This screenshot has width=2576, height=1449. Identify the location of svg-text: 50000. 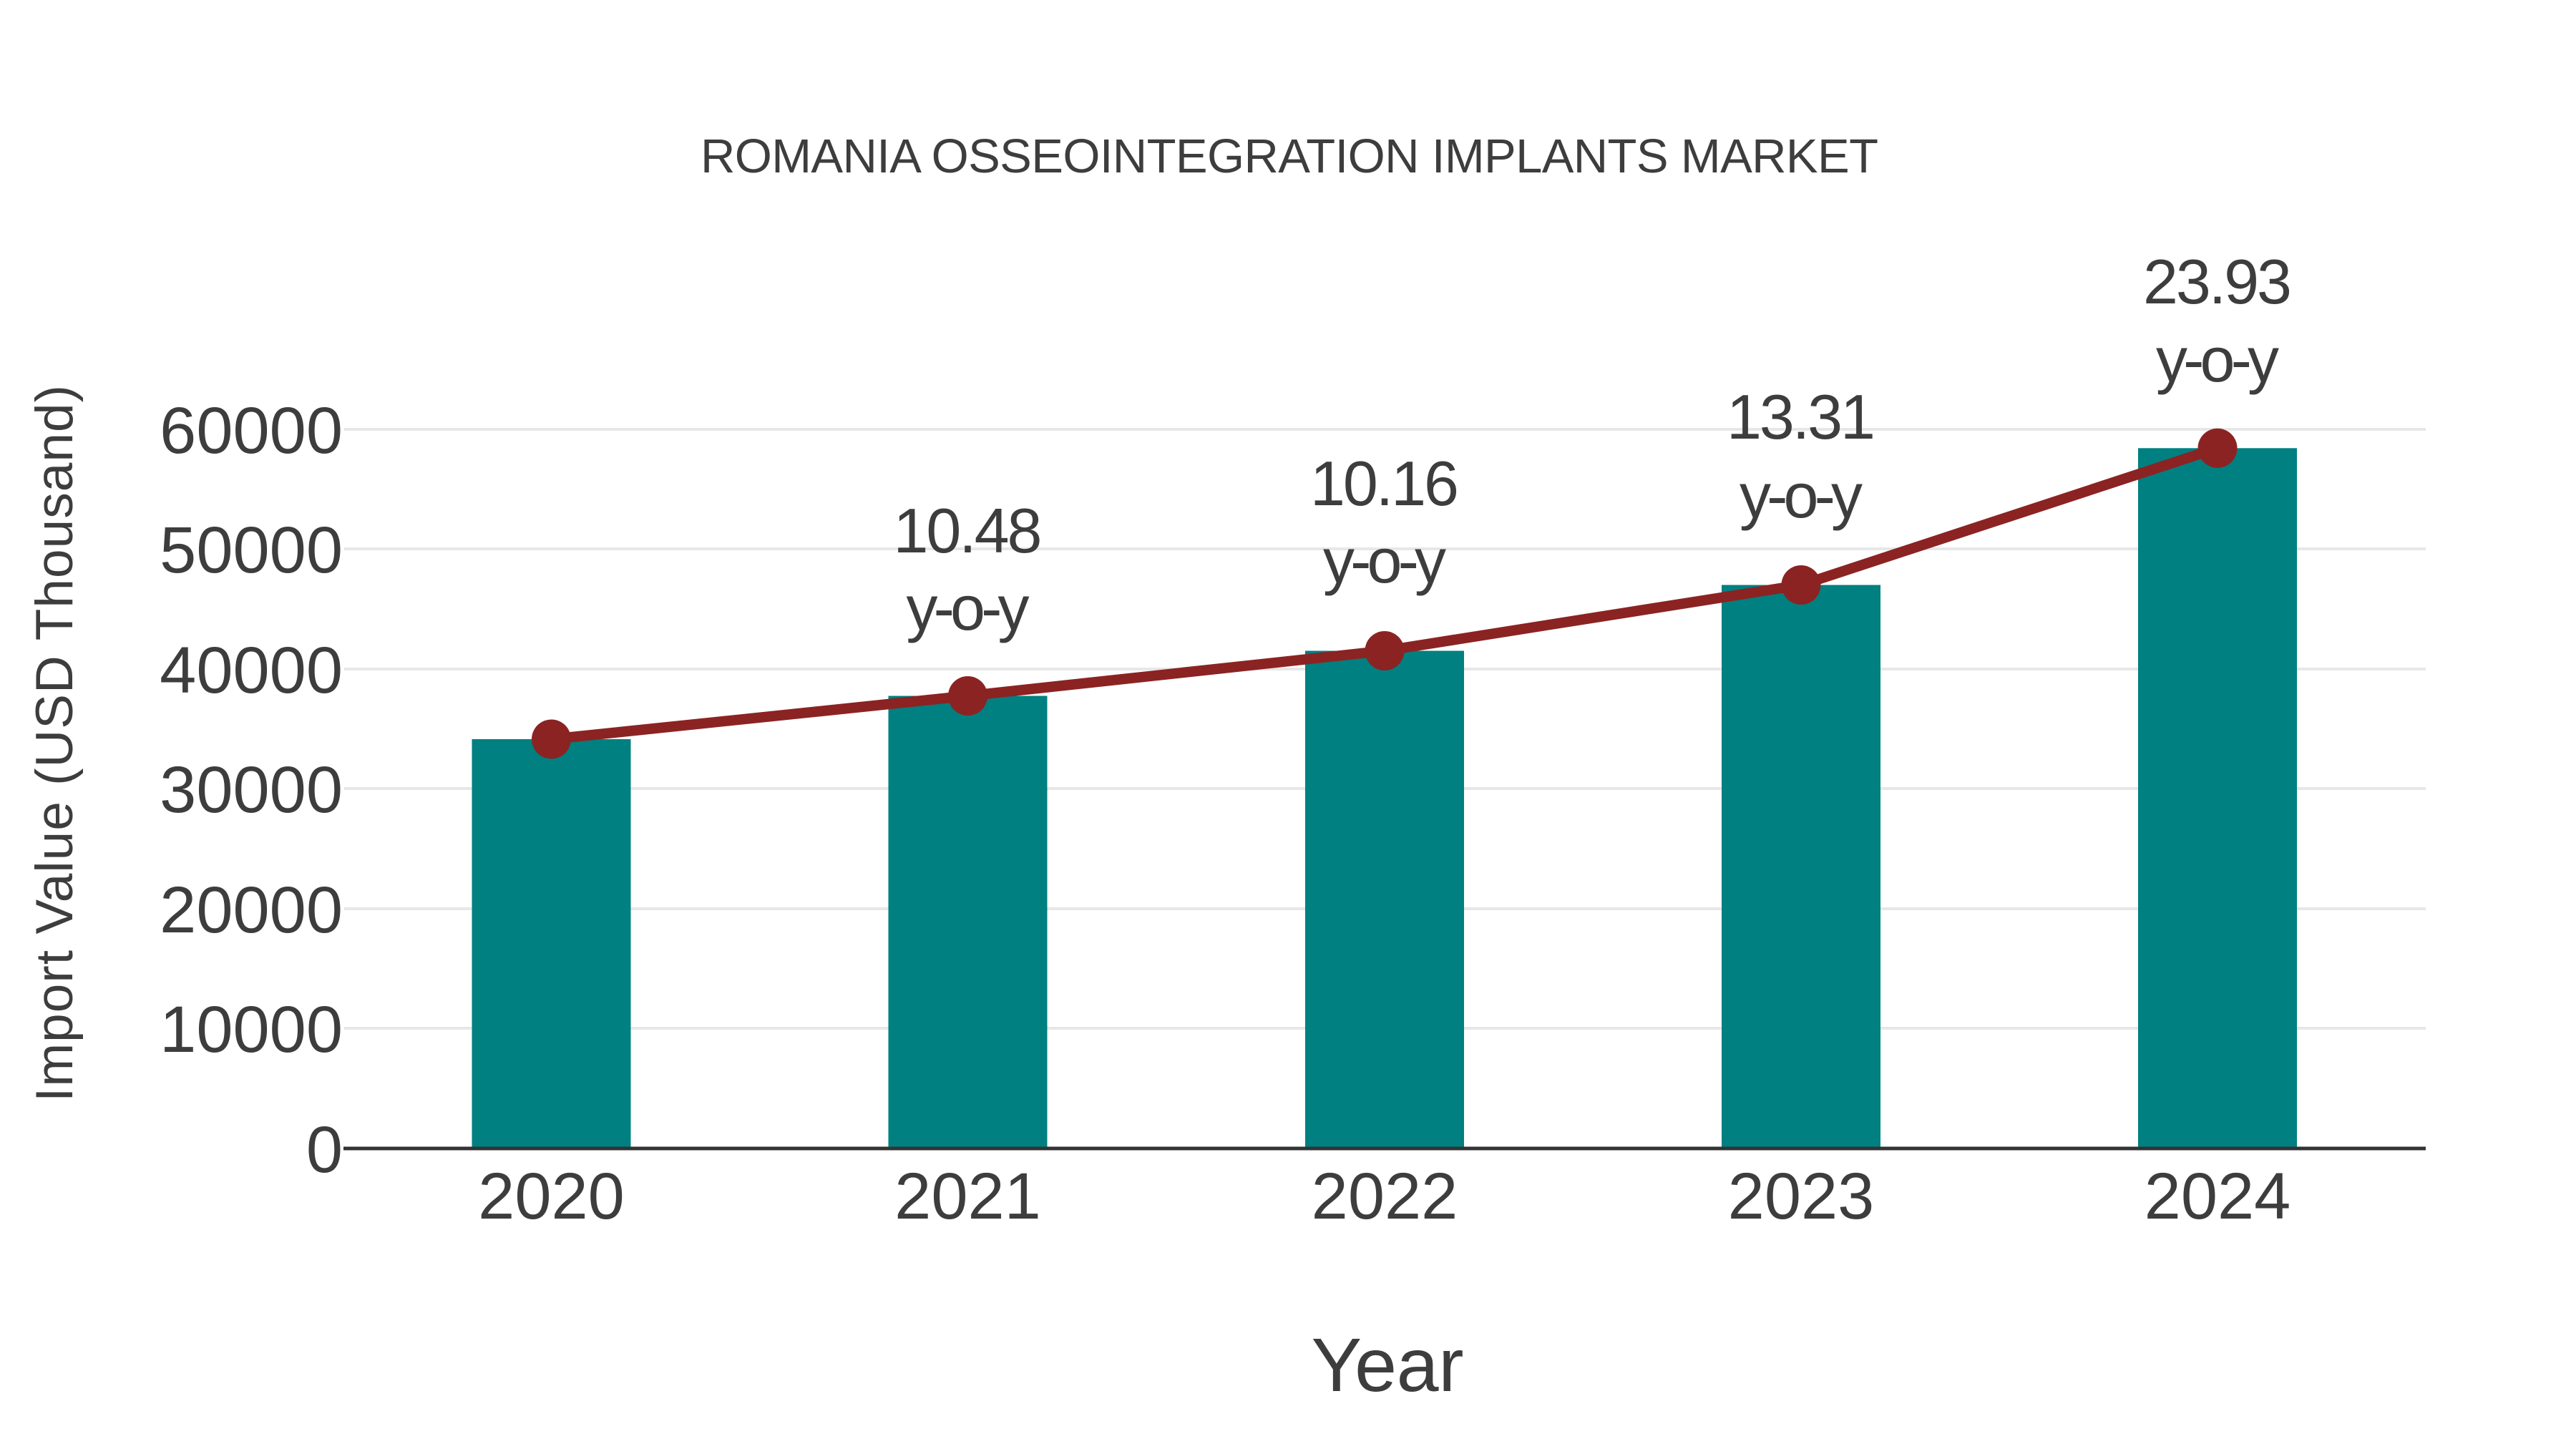
(251, 550).